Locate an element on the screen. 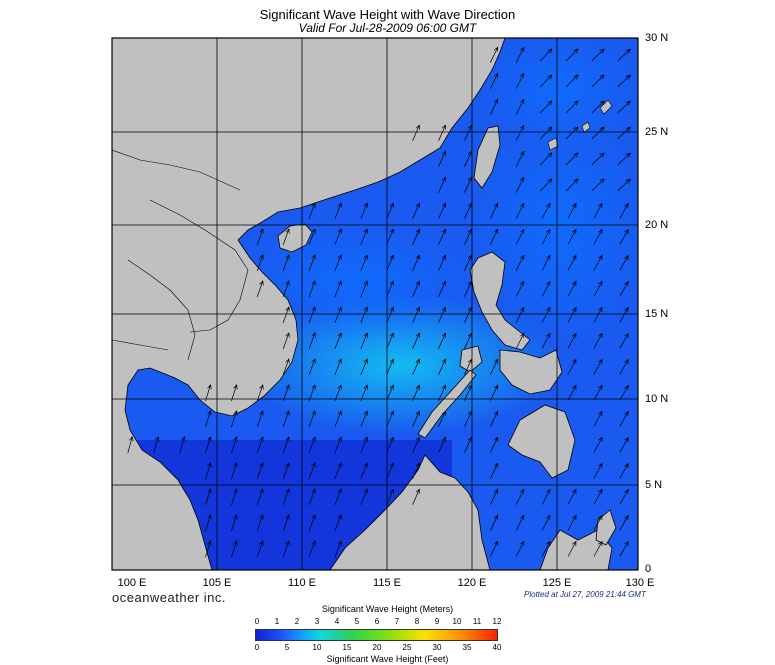 The height and width of the screenshot is (665, 775). legend-feet-tick: 25 is located at coordinates (407, 647).